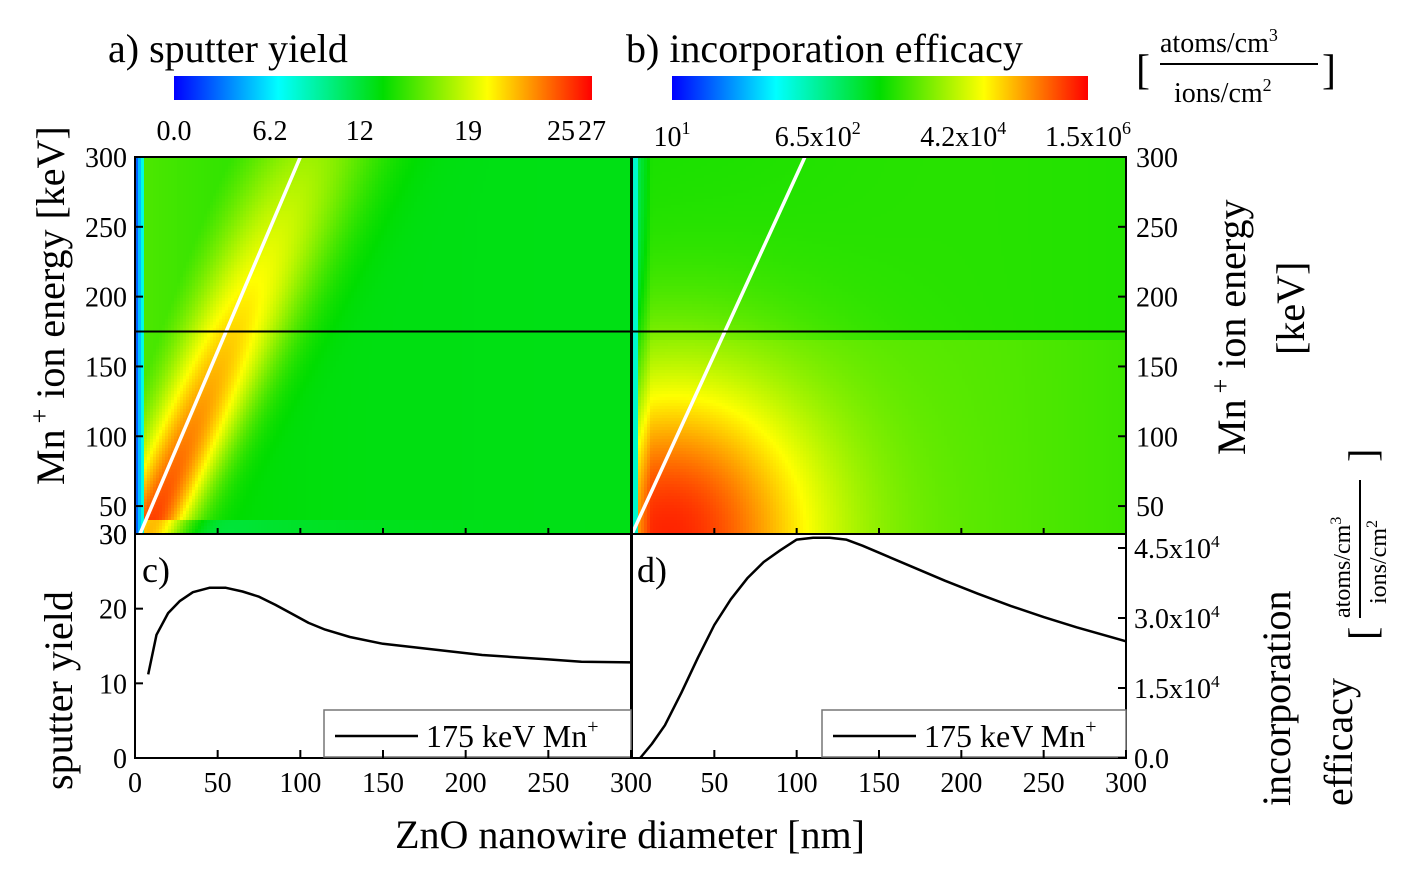 The height and width of the screenshot is (869, 1411). I want to click on ylabel-panel-c: sputter yield, so click(58, 690).